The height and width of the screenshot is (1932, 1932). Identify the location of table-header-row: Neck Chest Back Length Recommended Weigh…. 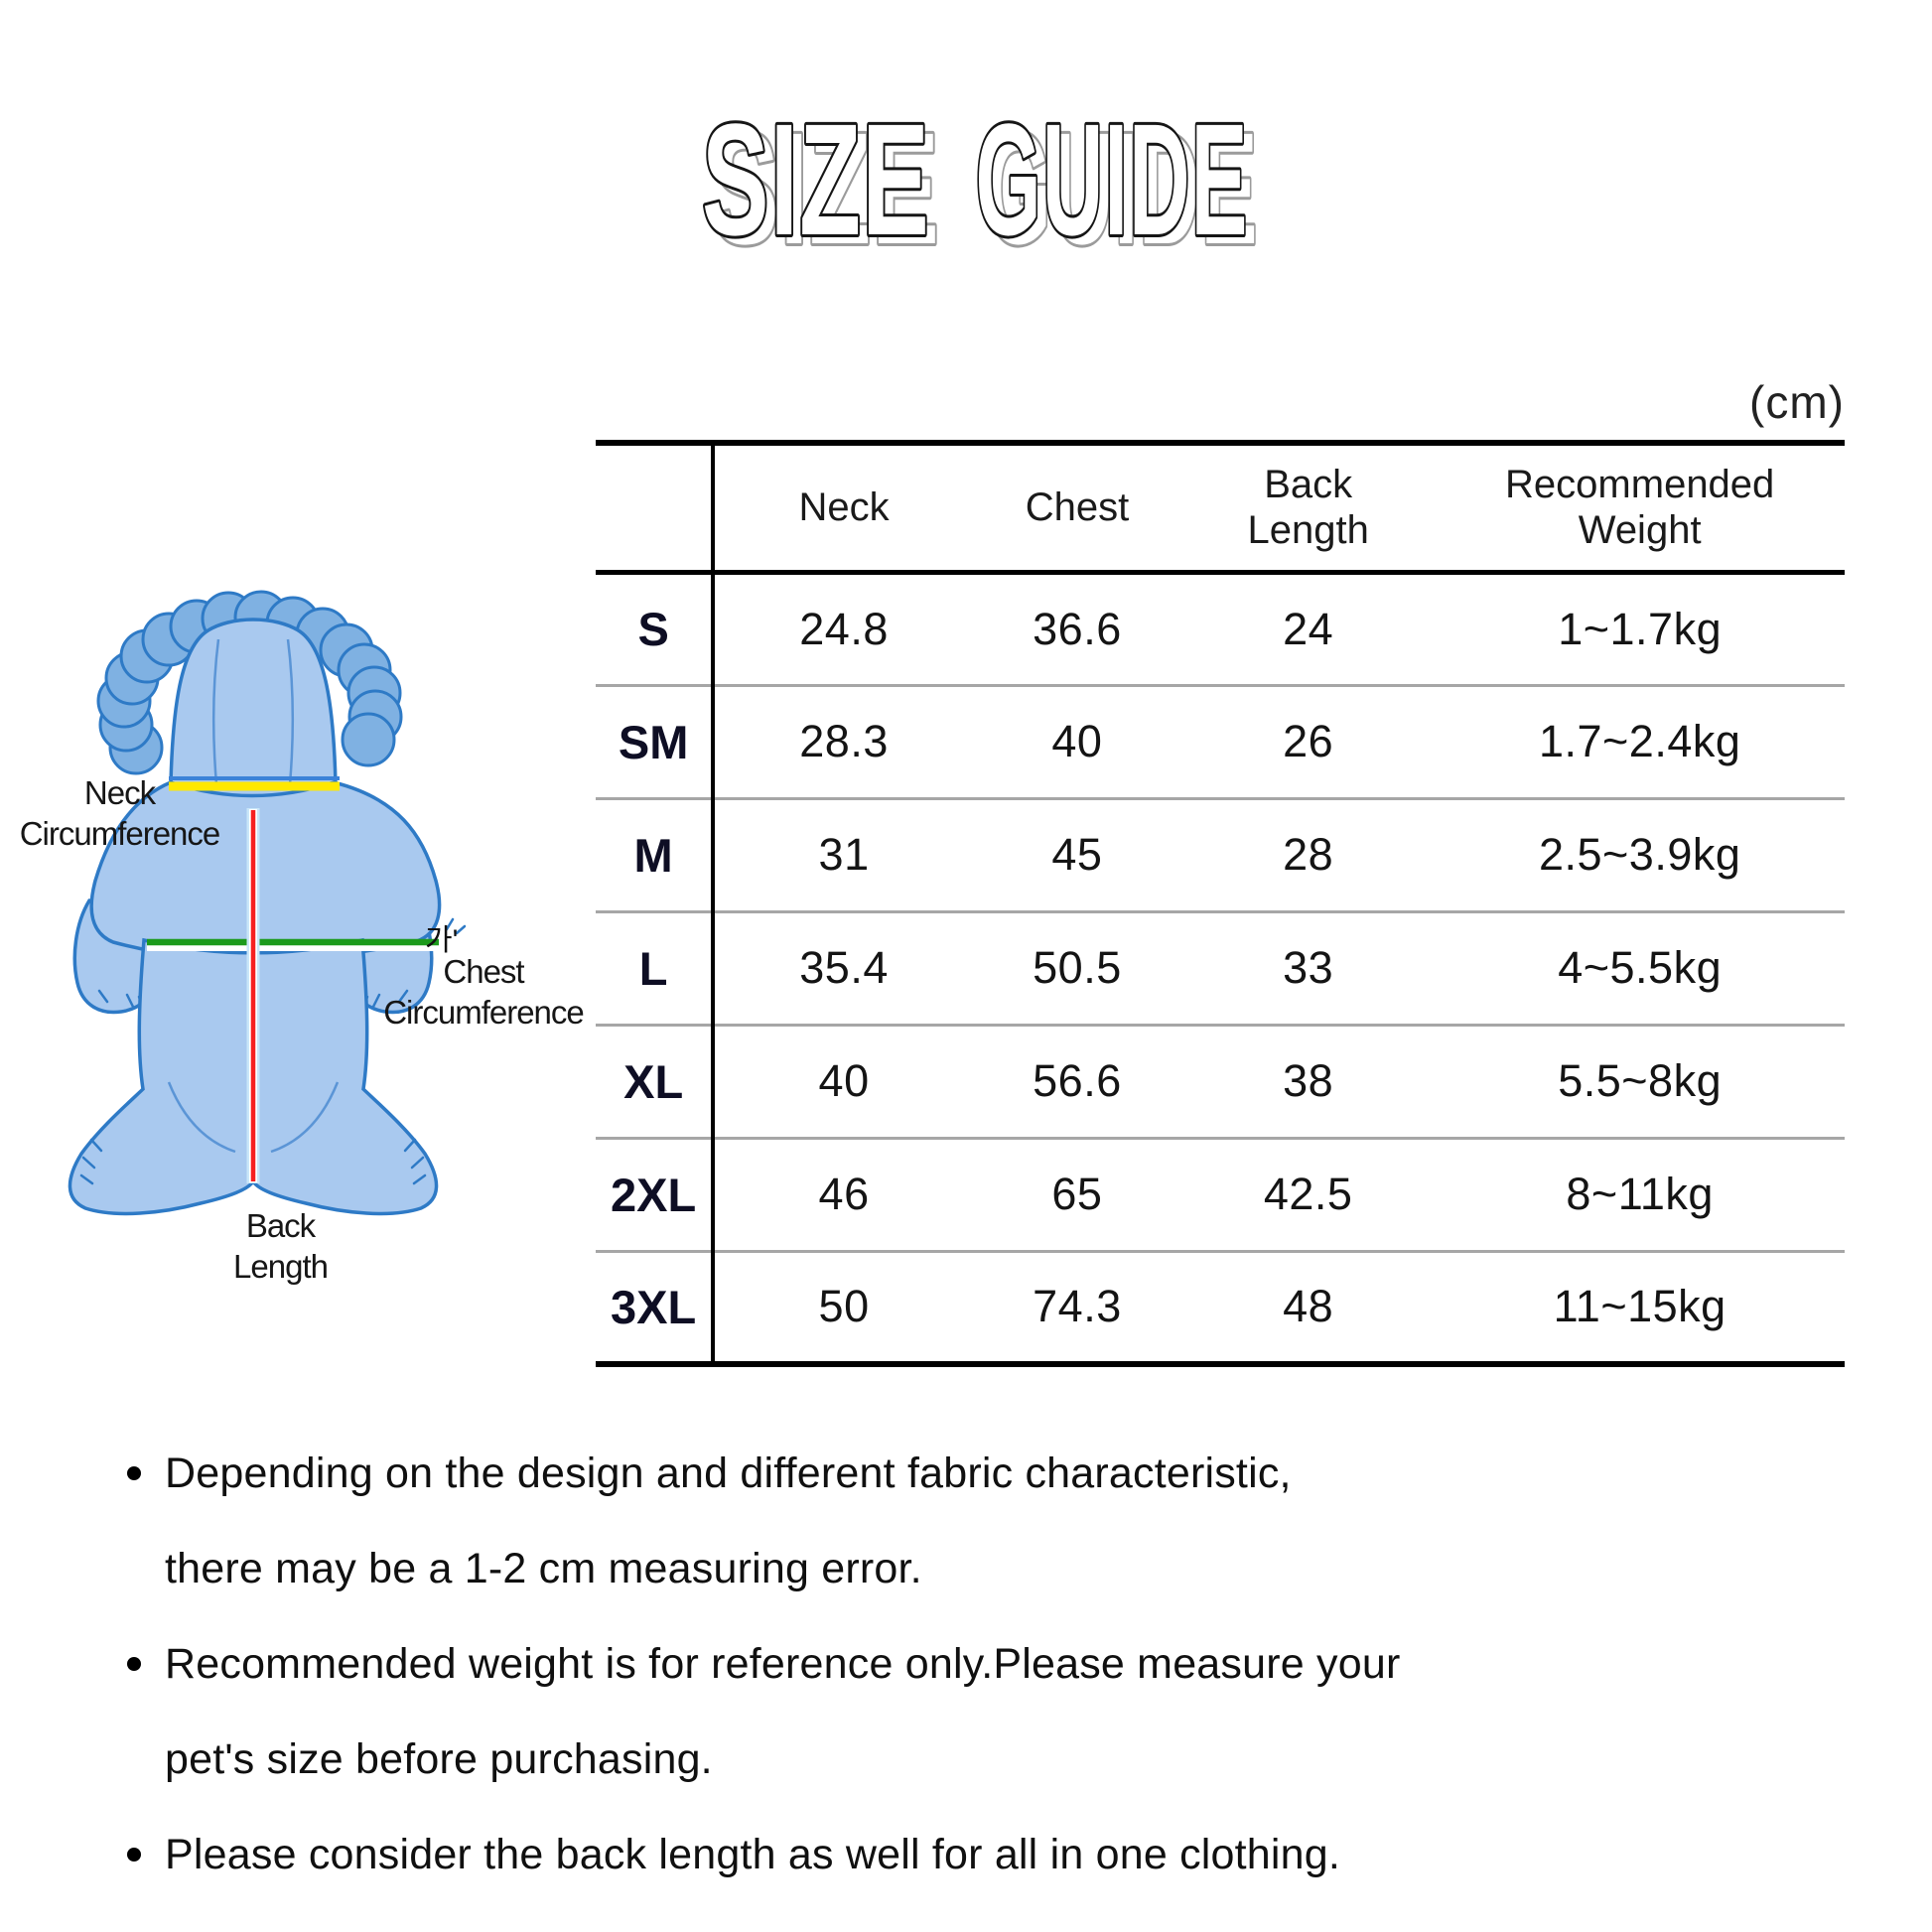
(1220, 509).